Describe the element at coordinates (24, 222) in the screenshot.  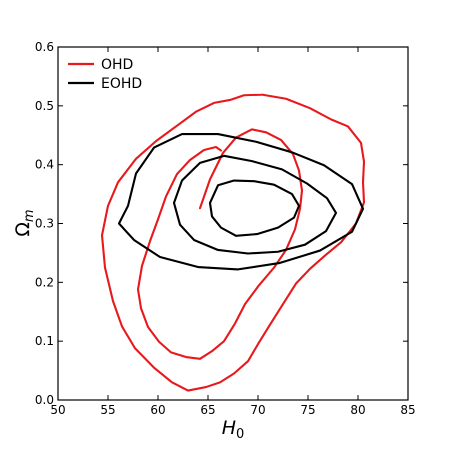
I see `y-axis-label: Ωm` at that location.